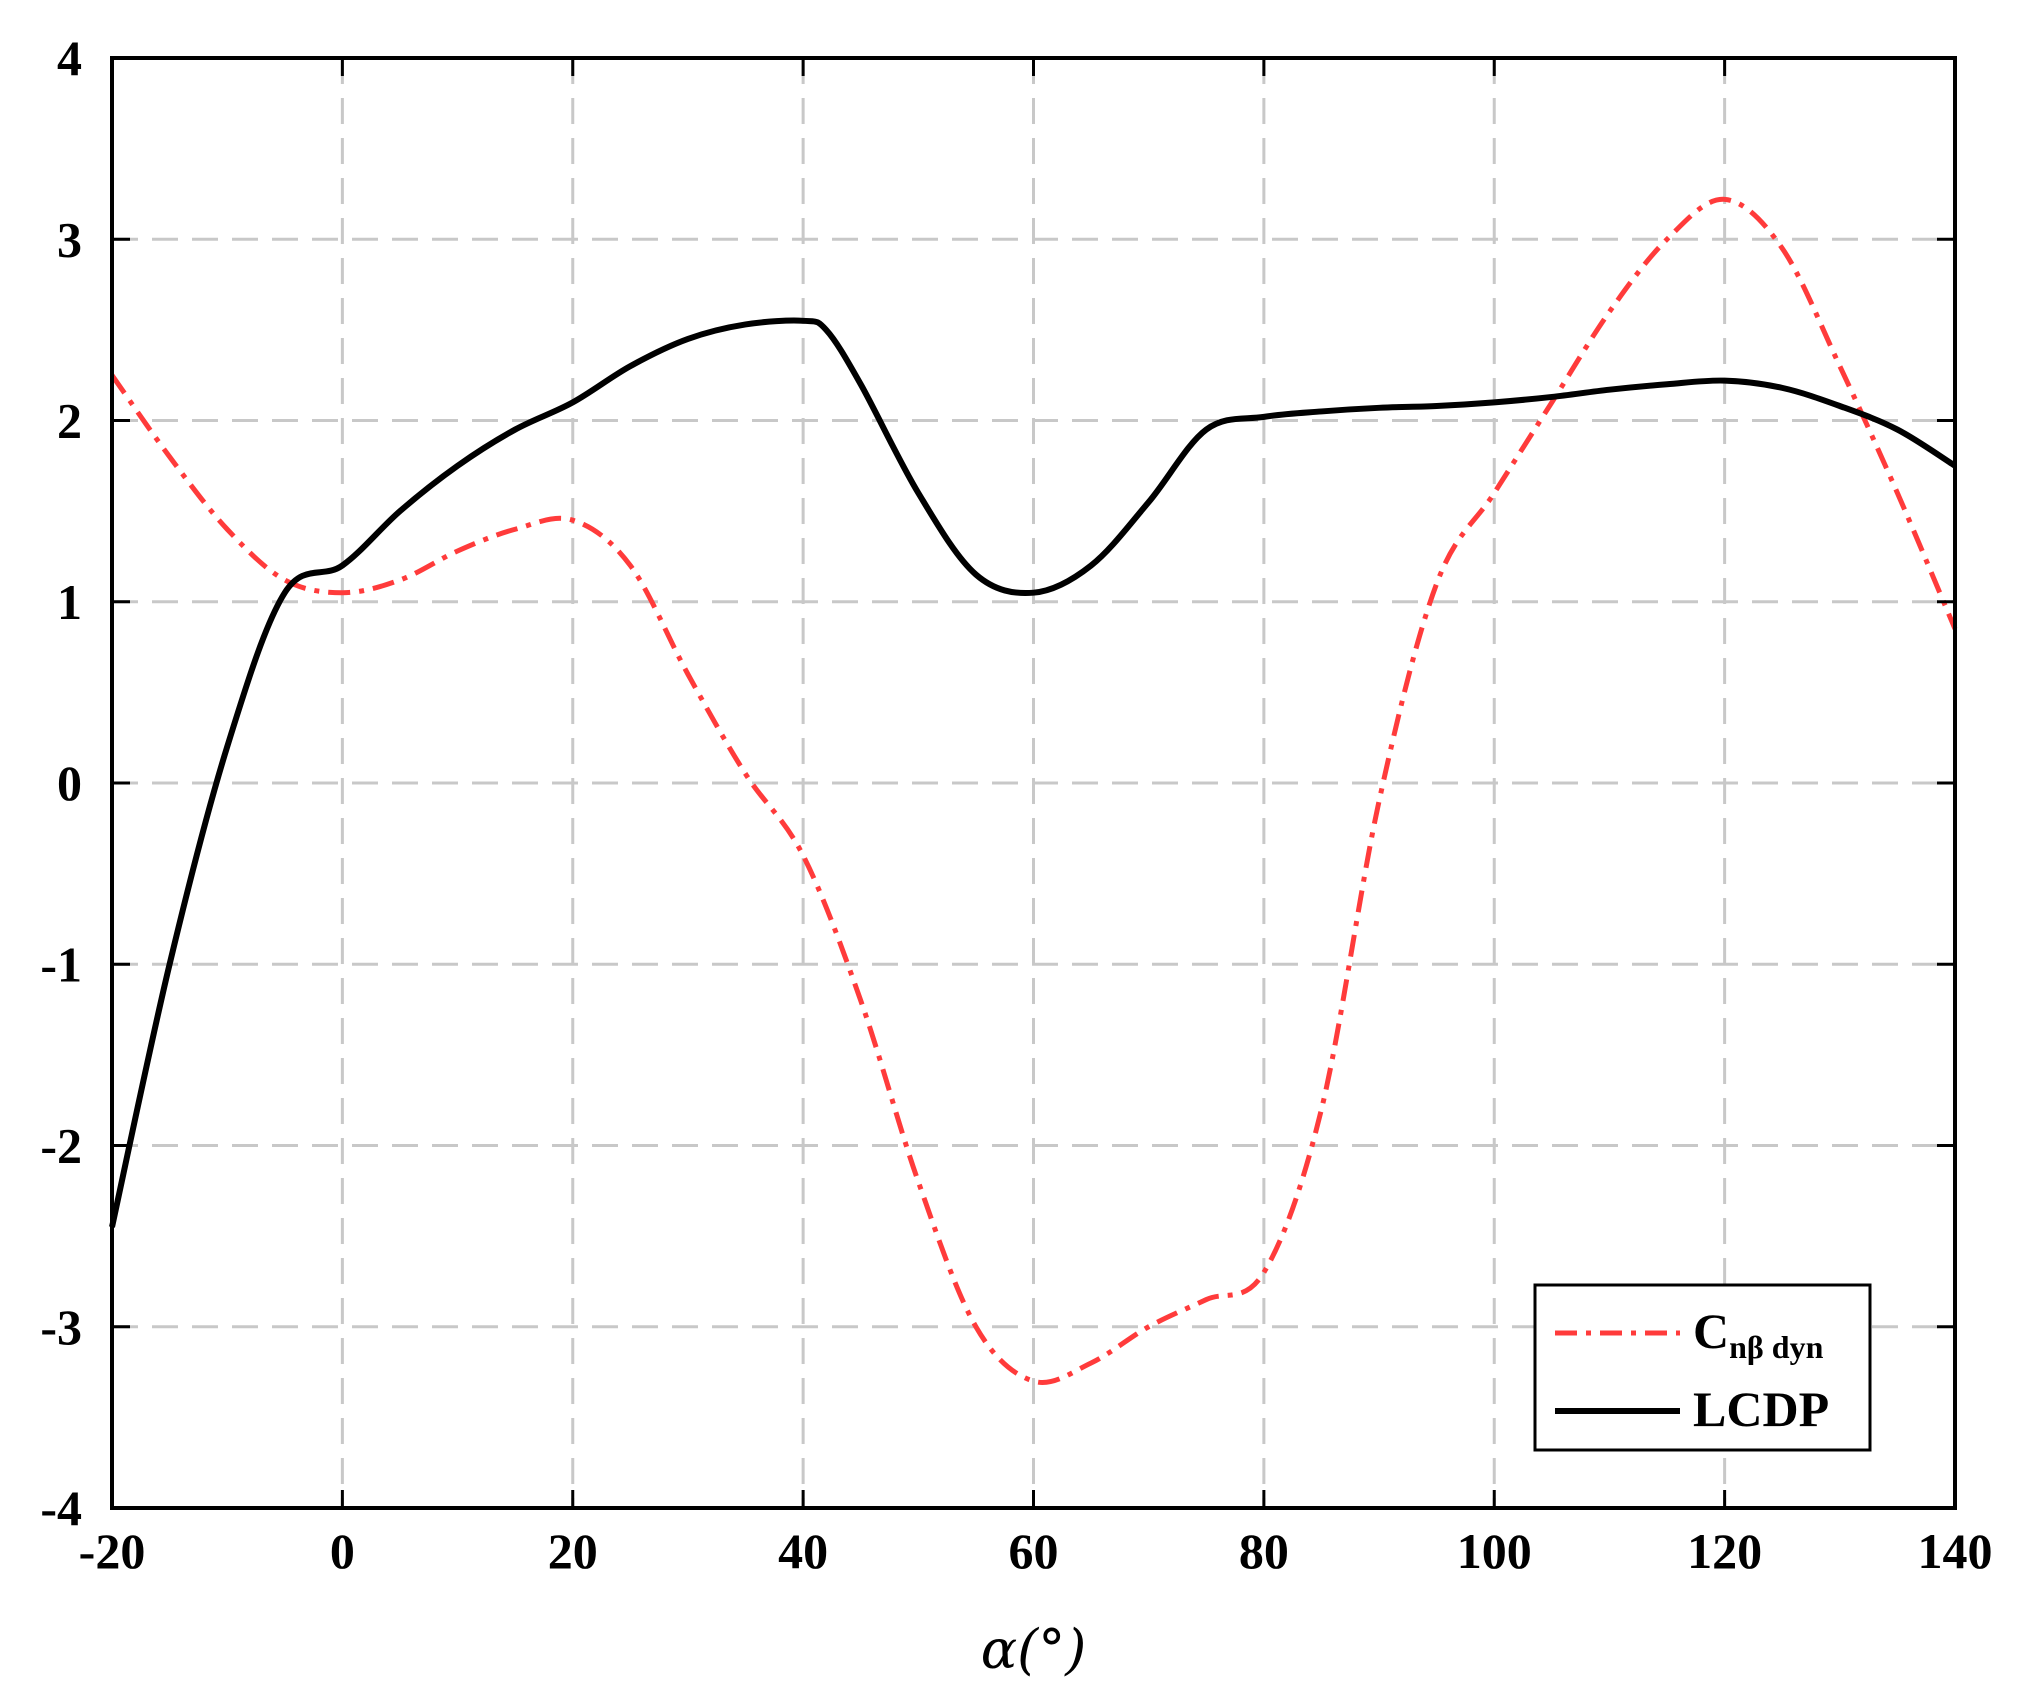  What do you see at coordinates (1711, 1331) in the screenshot?
I see `legend-label-cnbeta-main: C` at bounding box center [1711, 1331].